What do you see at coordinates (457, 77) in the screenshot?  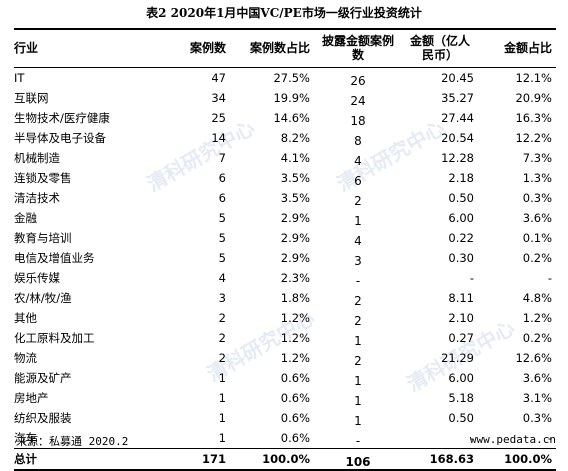 I see `cell-amount: 20.45` at bounding box center [457, 77].